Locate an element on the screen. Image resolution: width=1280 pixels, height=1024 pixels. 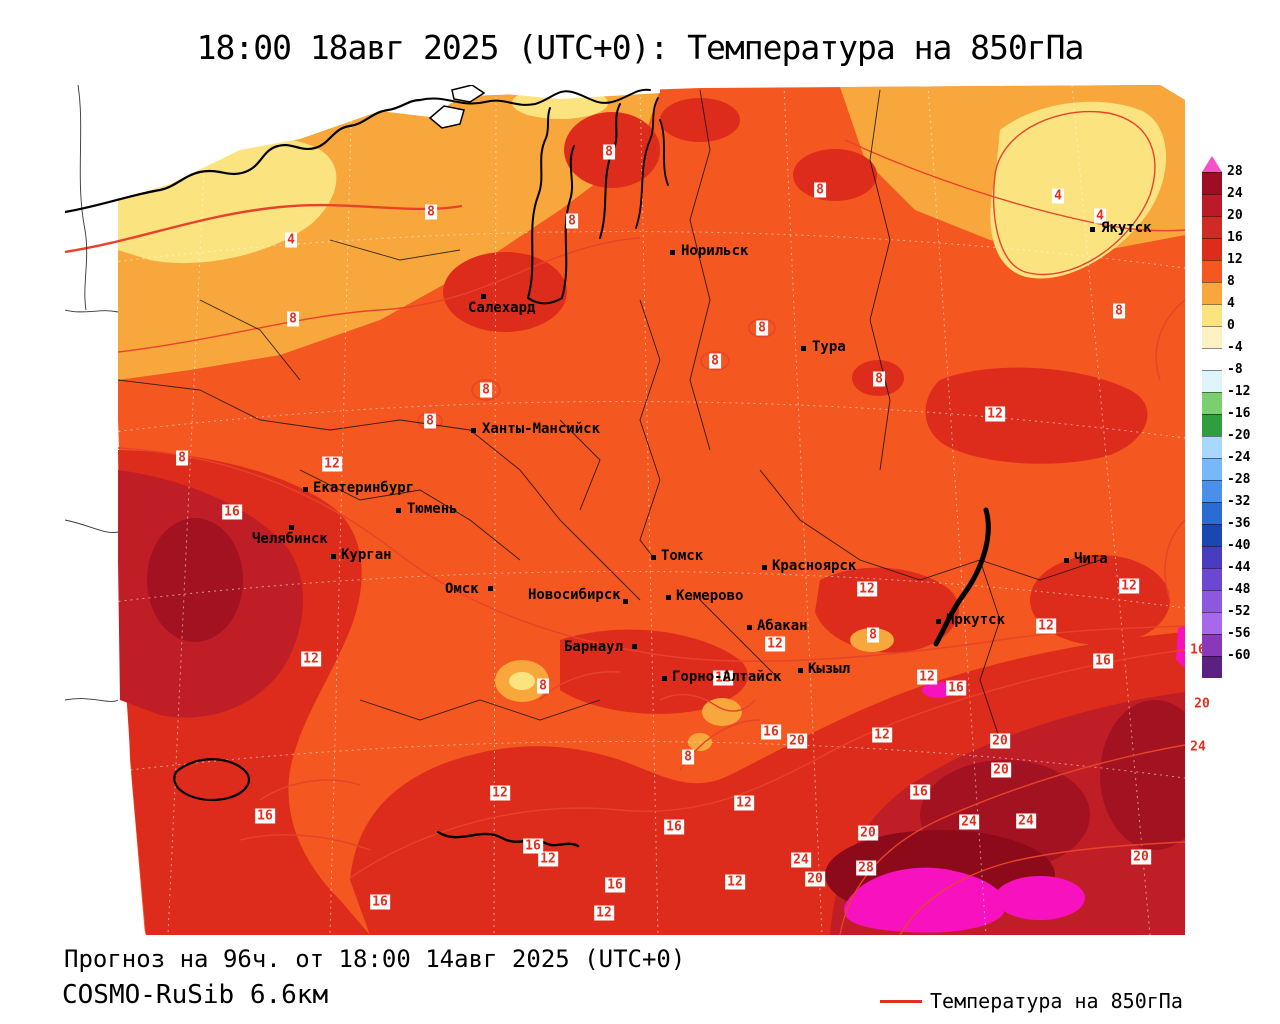
bottomleft-notch is located at coordinates (105, 890).